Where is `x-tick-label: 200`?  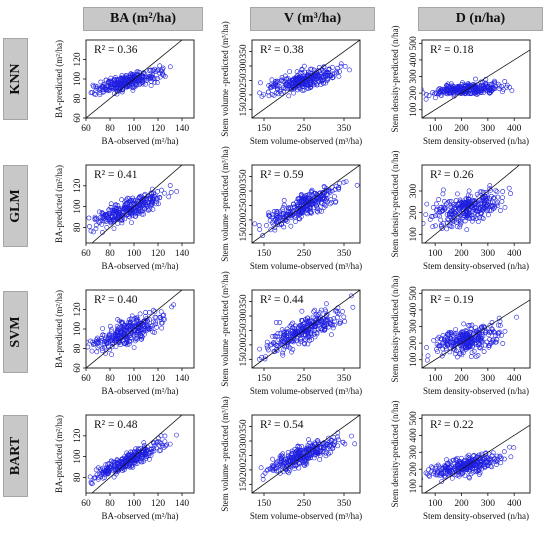 x-tick-label: 200 is located at coordinates (461, 379).